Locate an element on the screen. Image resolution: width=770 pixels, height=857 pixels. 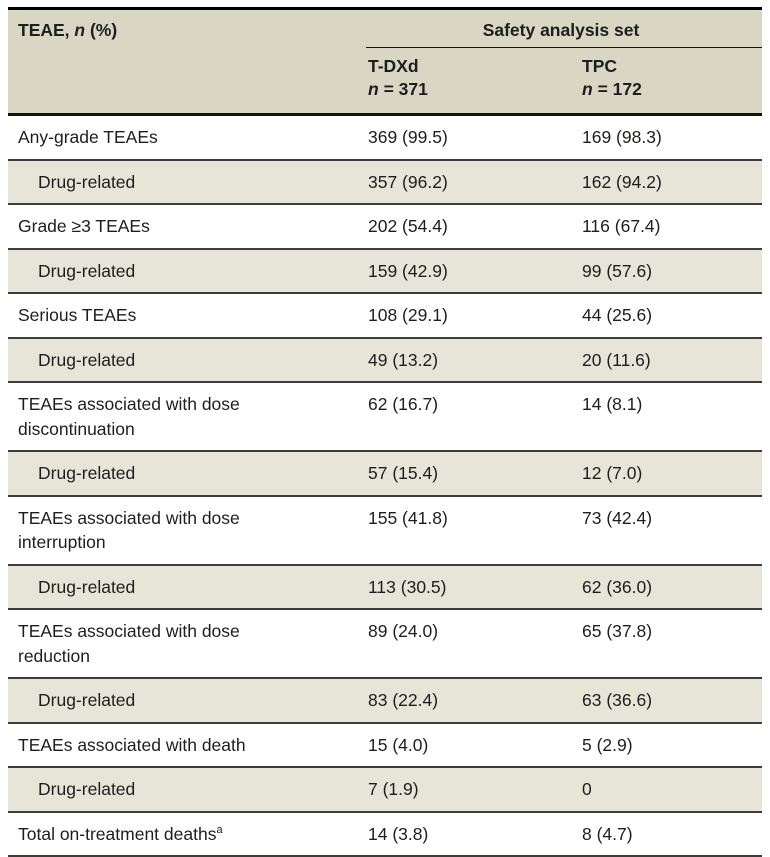
tdxd-value: 57 (15.4) is located at coordinates (467, 473).